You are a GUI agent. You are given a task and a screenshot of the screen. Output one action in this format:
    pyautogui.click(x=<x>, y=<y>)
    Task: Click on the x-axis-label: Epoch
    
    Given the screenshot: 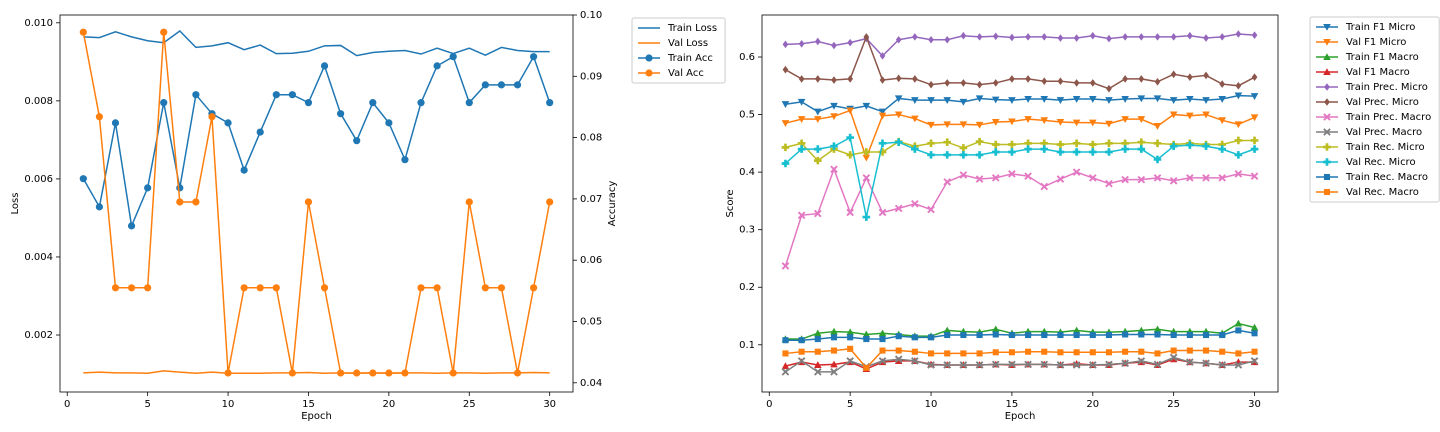 What is the action you would take?
    pyautogui.click(x=316, y=416)
    